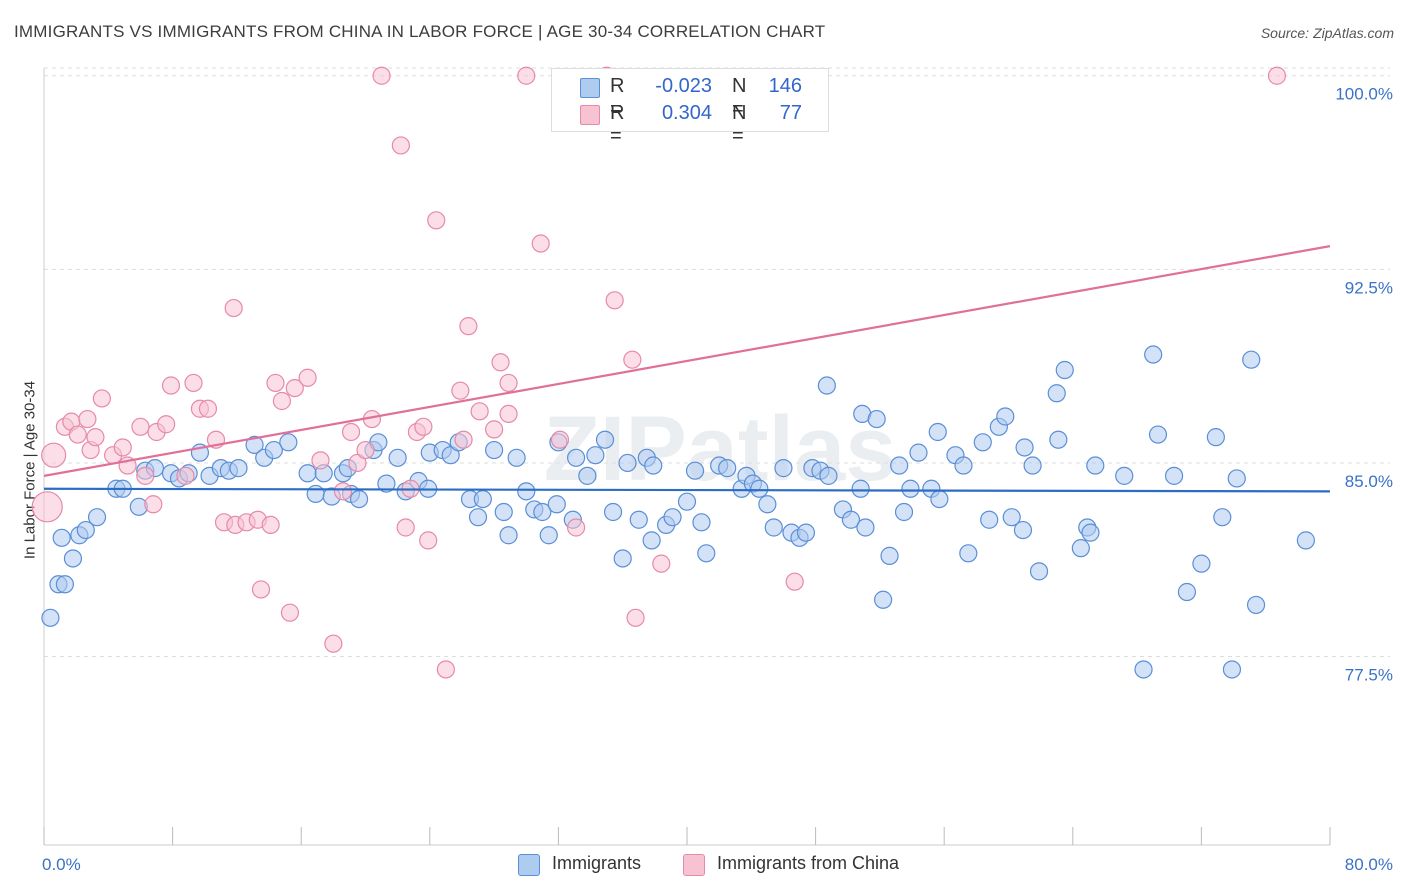 This screenshot has width=1406, height=892. I want to click on legend-n-label: N =, so click(739, 97).